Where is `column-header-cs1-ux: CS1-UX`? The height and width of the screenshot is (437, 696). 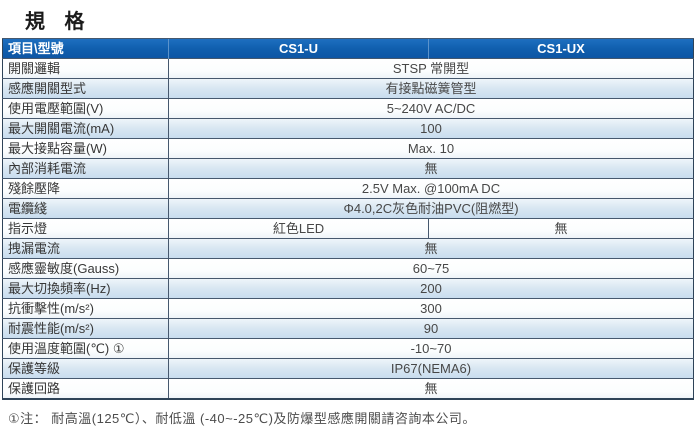 column-header-cs1-ux: CS1-UX is located at coordinates (561, 48).